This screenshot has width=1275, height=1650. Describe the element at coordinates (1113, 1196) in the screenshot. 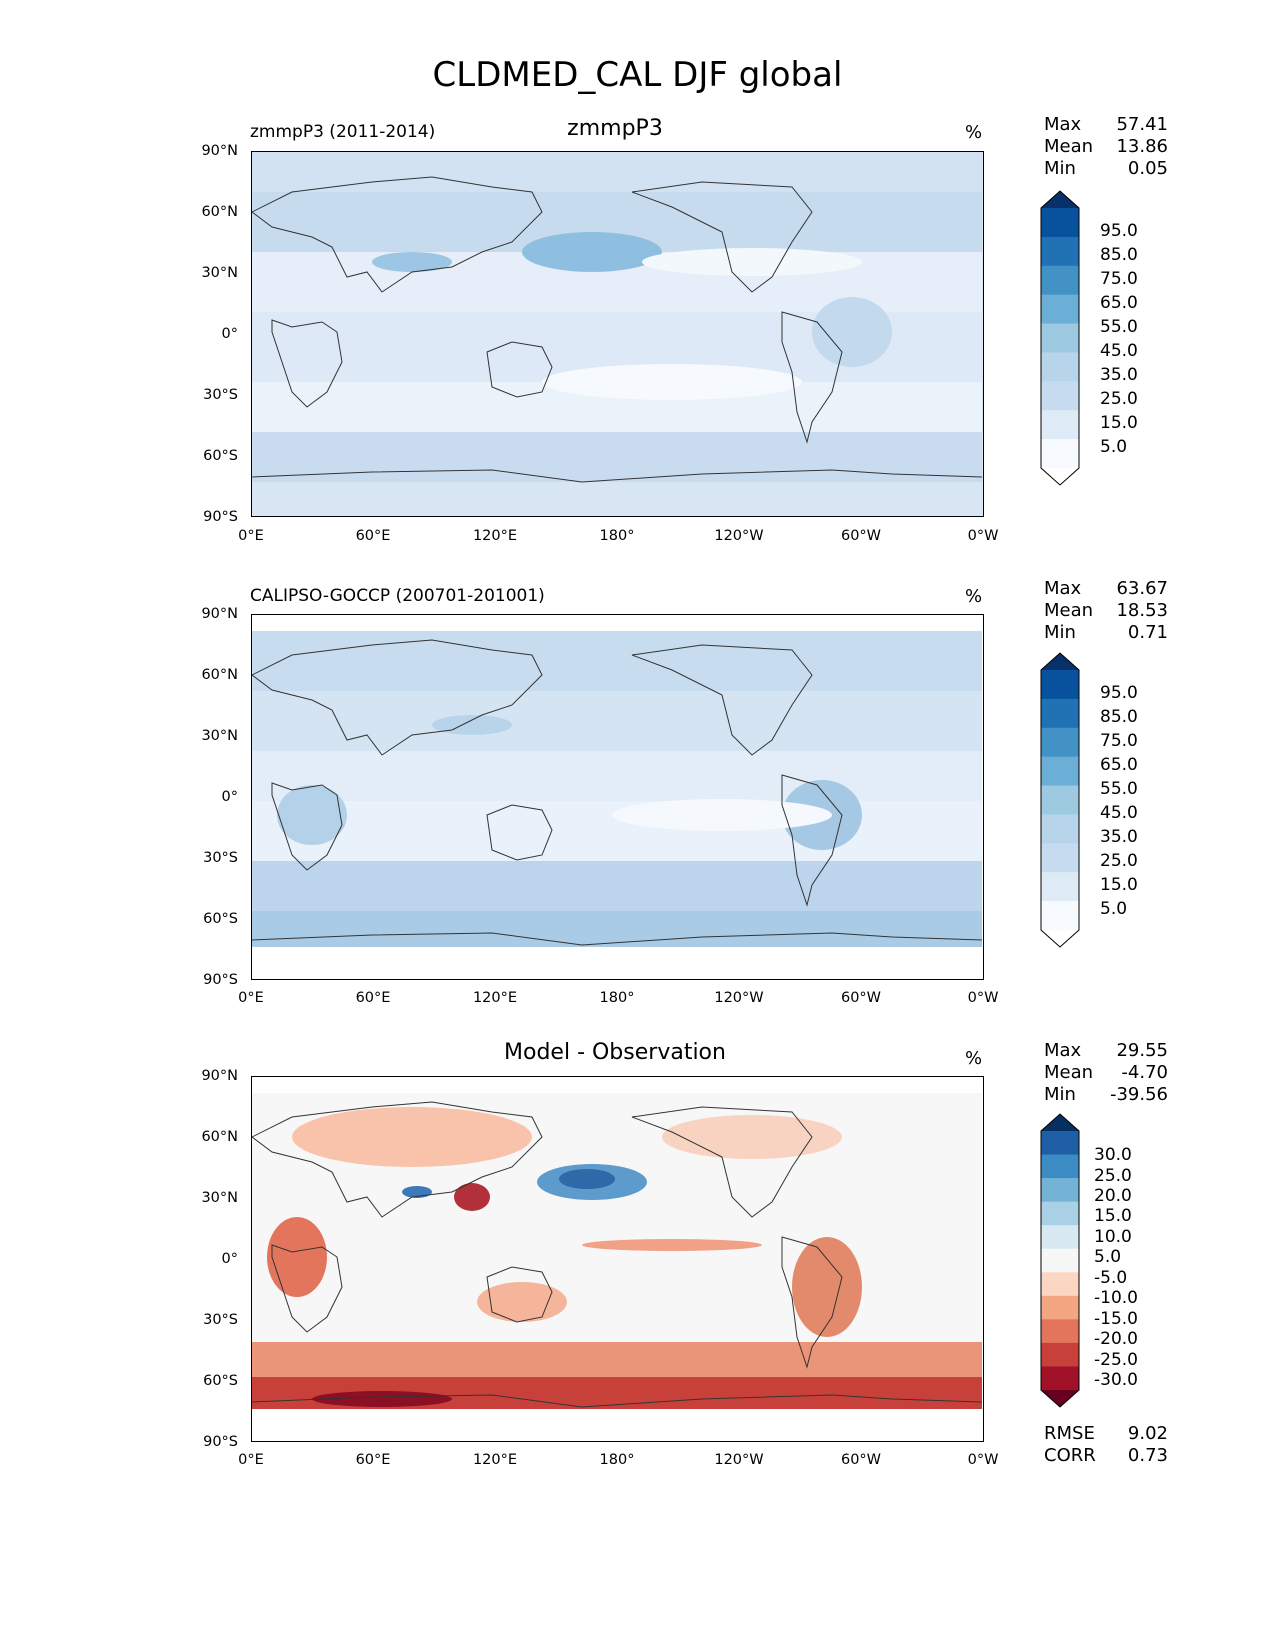

I see `panel-3-cbar-tick-20: 20.0` at that location.